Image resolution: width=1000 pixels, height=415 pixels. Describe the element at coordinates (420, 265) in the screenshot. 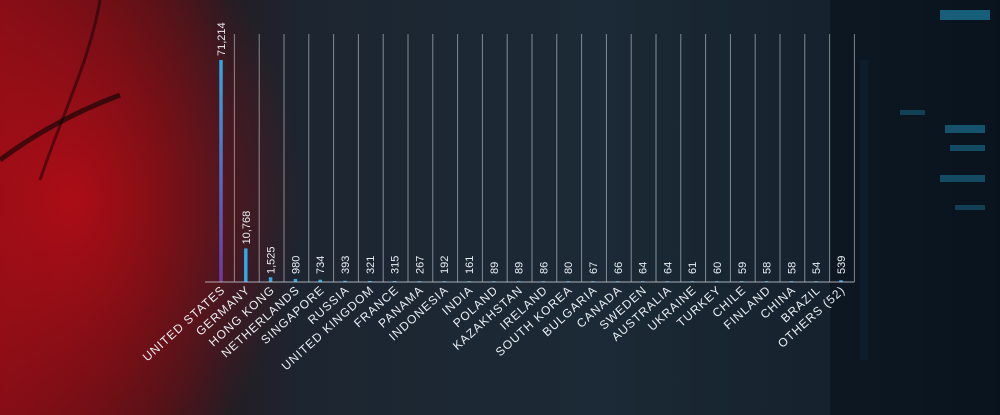

I see `value-label: 267` at that location.